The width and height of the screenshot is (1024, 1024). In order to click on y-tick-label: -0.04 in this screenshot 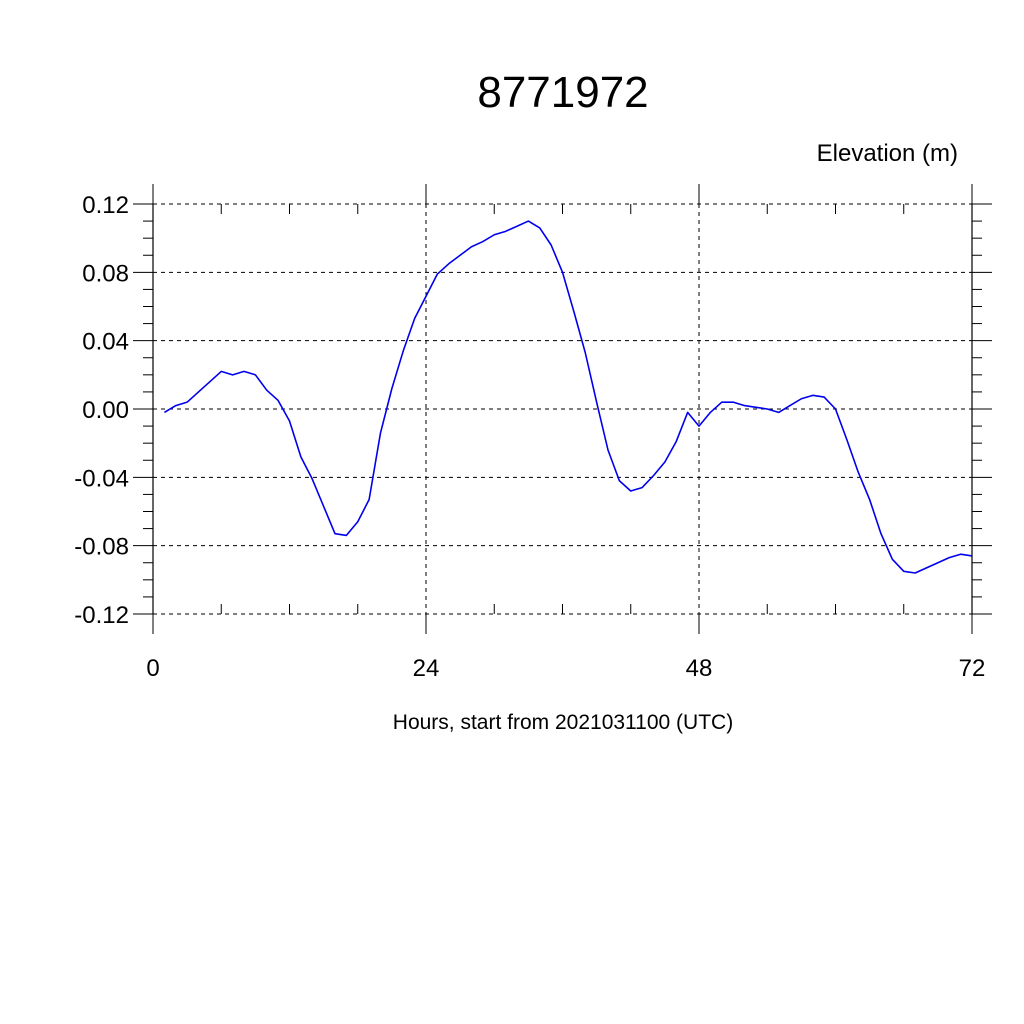, I will do `click(101, 478)`.